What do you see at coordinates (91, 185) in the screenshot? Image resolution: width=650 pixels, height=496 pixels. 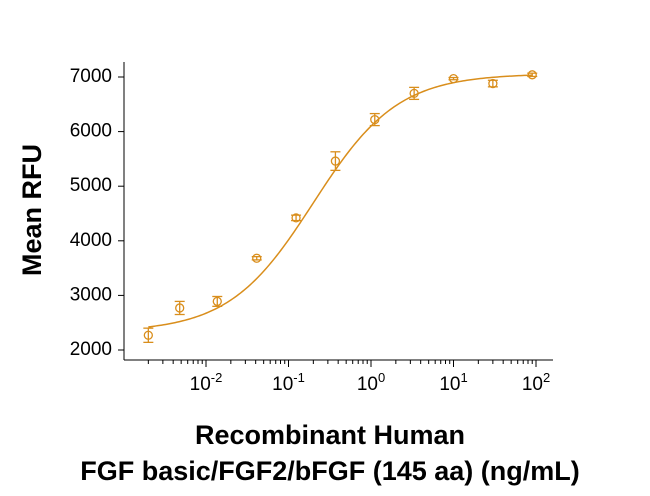 I see `y-tick-label: 5000` at bounding box center [91, 185].